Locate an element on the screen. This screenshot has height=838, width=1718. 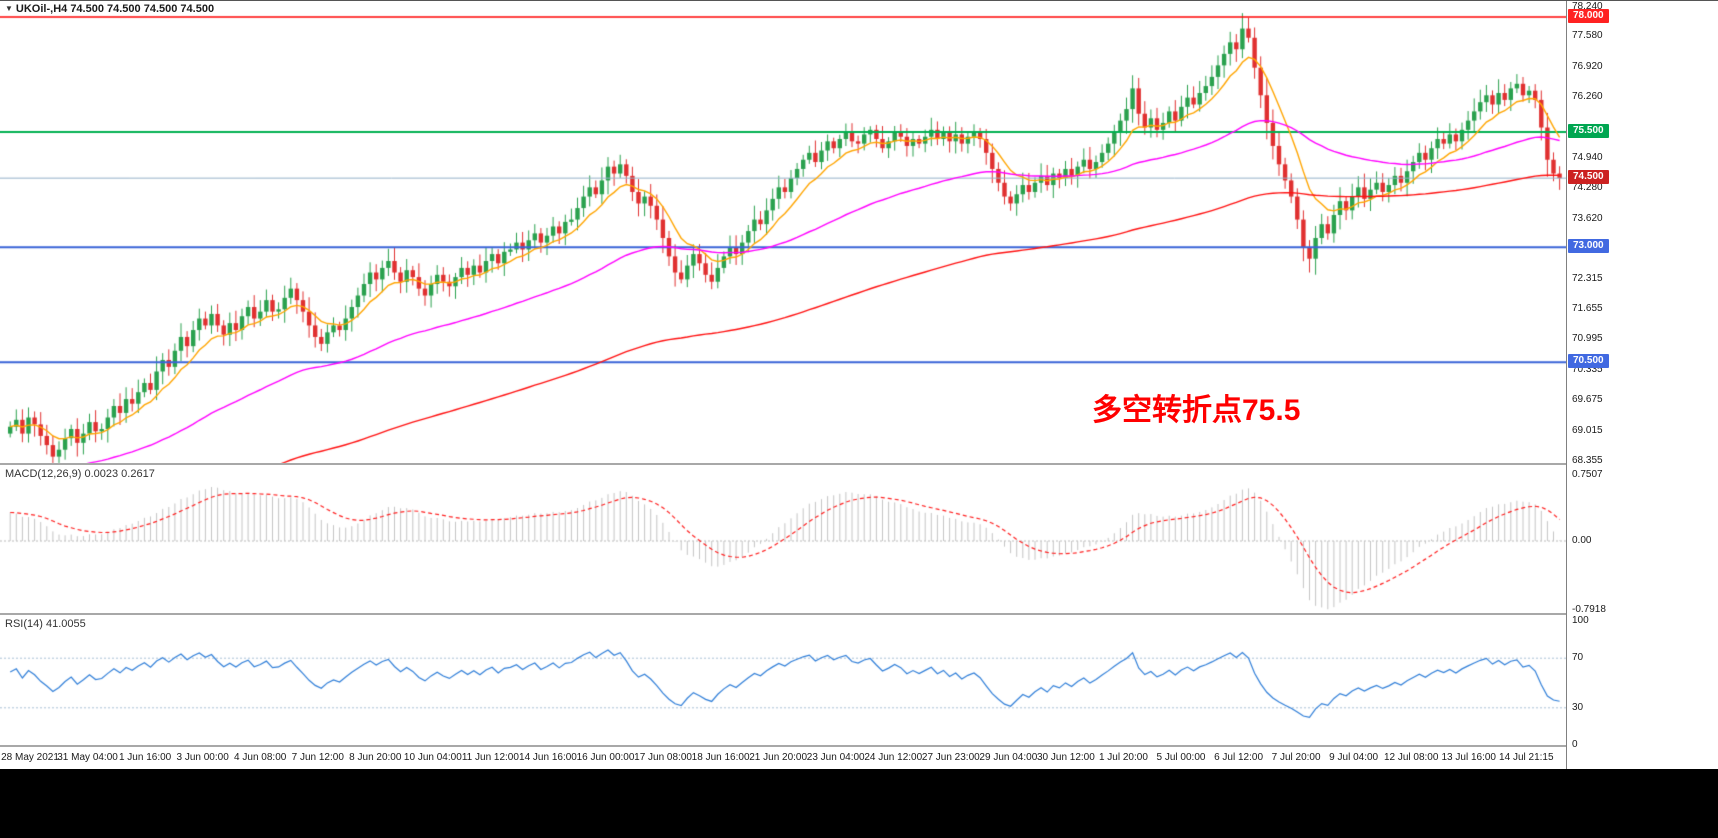
time-axis-label: 14 Jun 16:00 is located at coordinates (548, 757).